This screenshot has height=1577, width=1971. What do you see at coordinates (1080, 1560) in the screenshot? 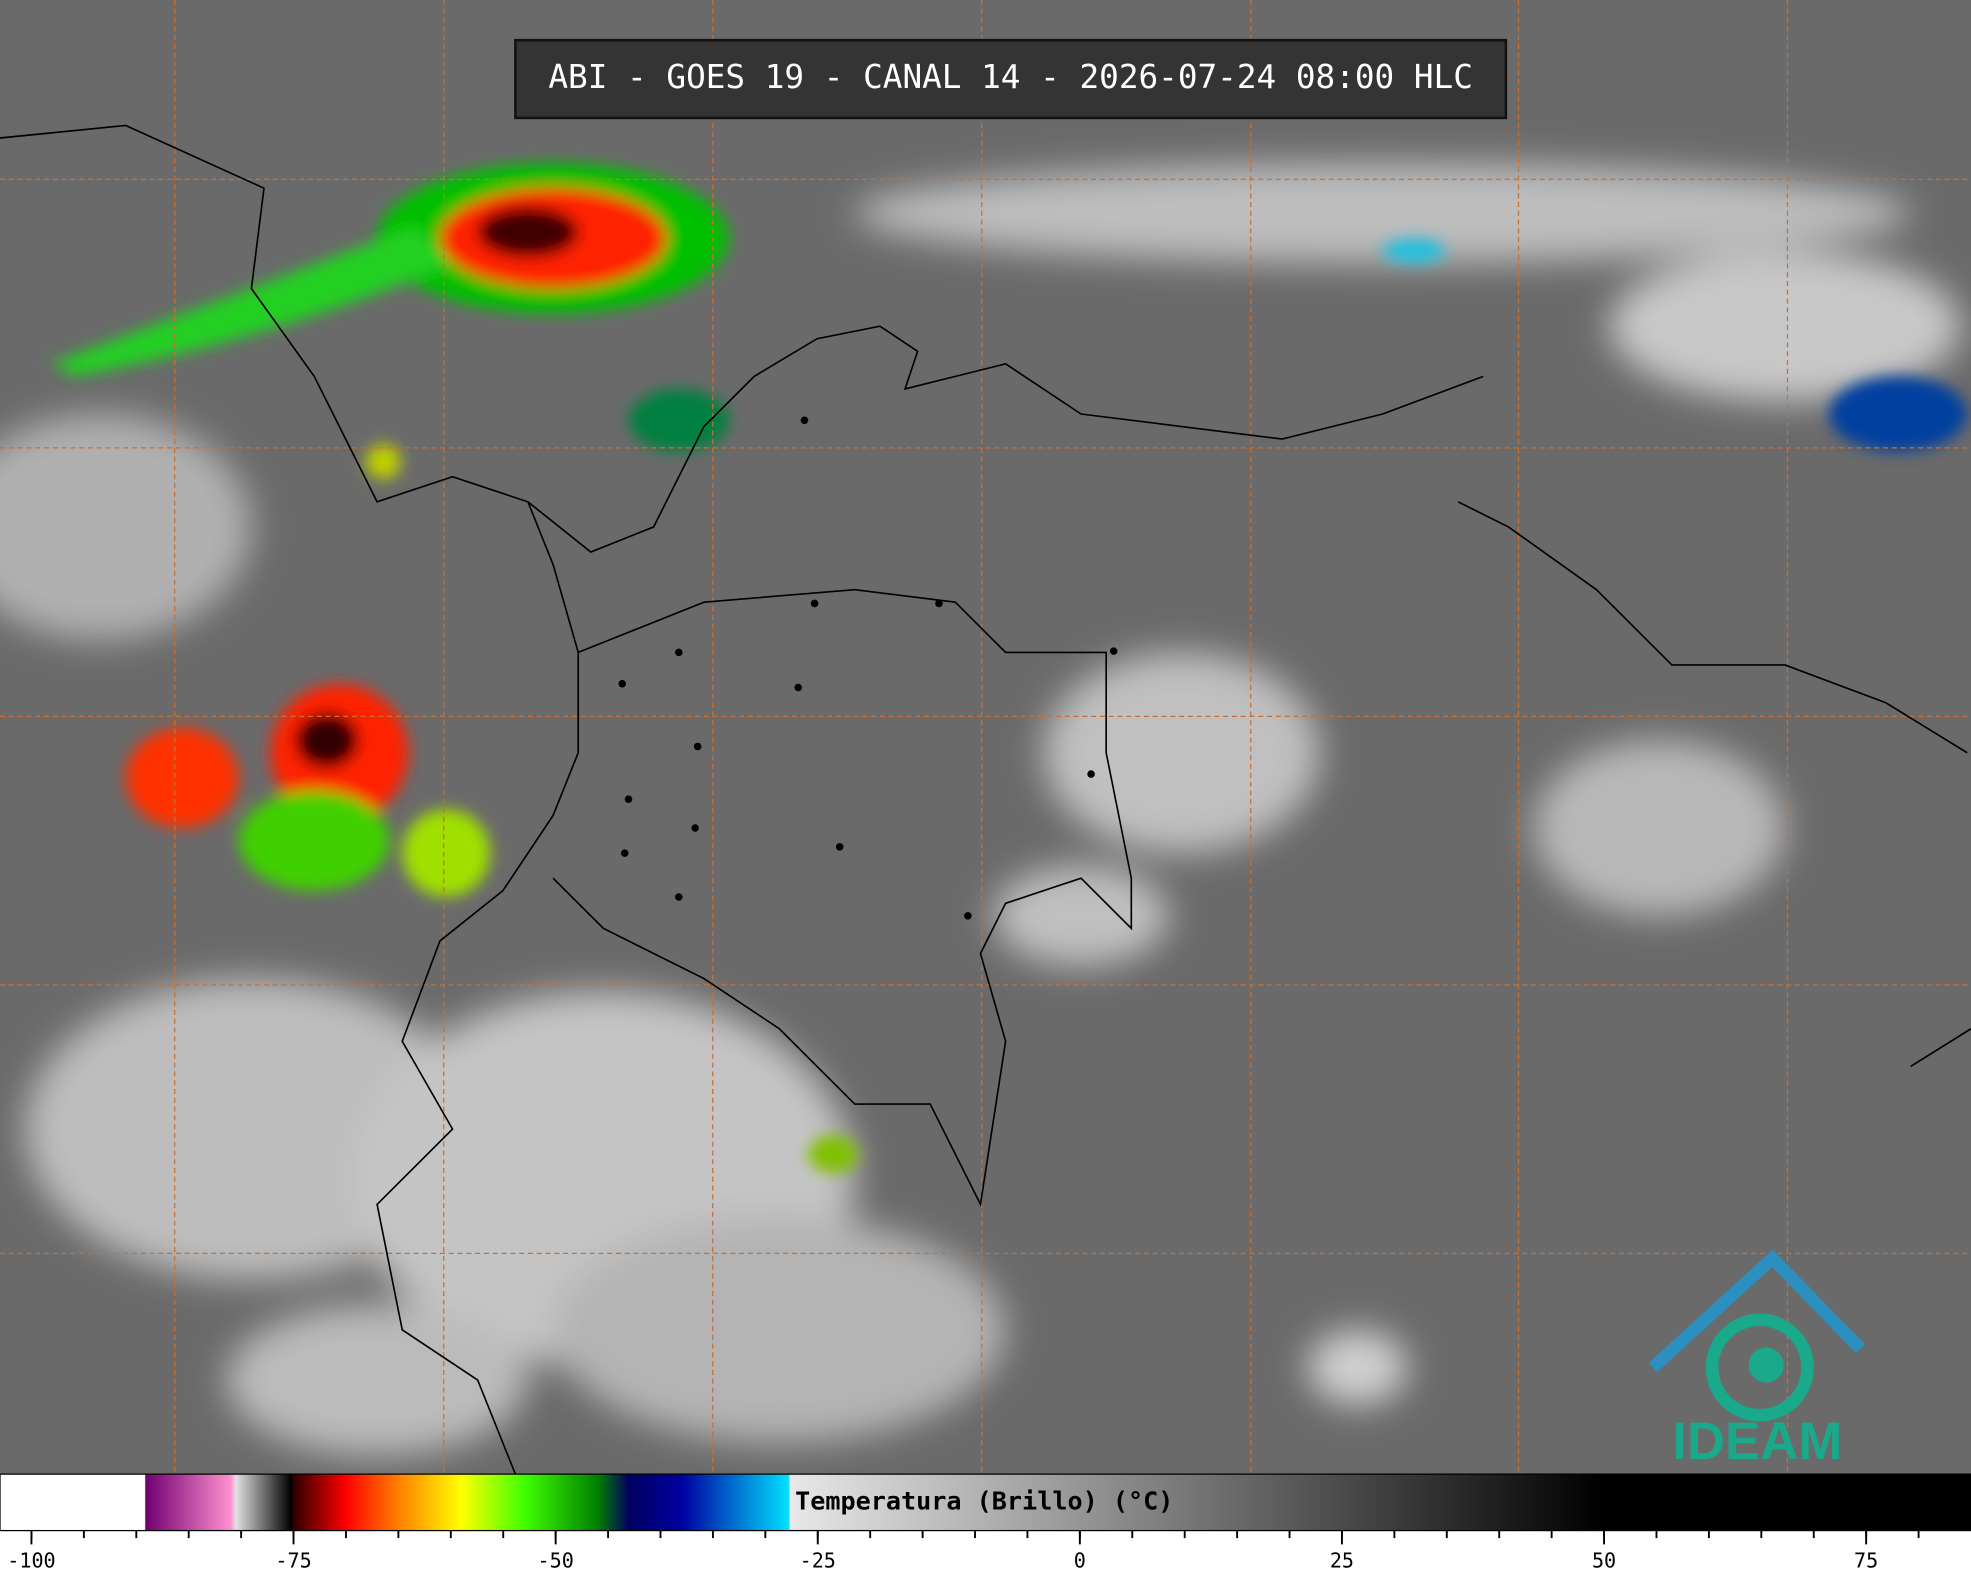
I see `tick-label: 0` at bounding box center [1080, 1560].